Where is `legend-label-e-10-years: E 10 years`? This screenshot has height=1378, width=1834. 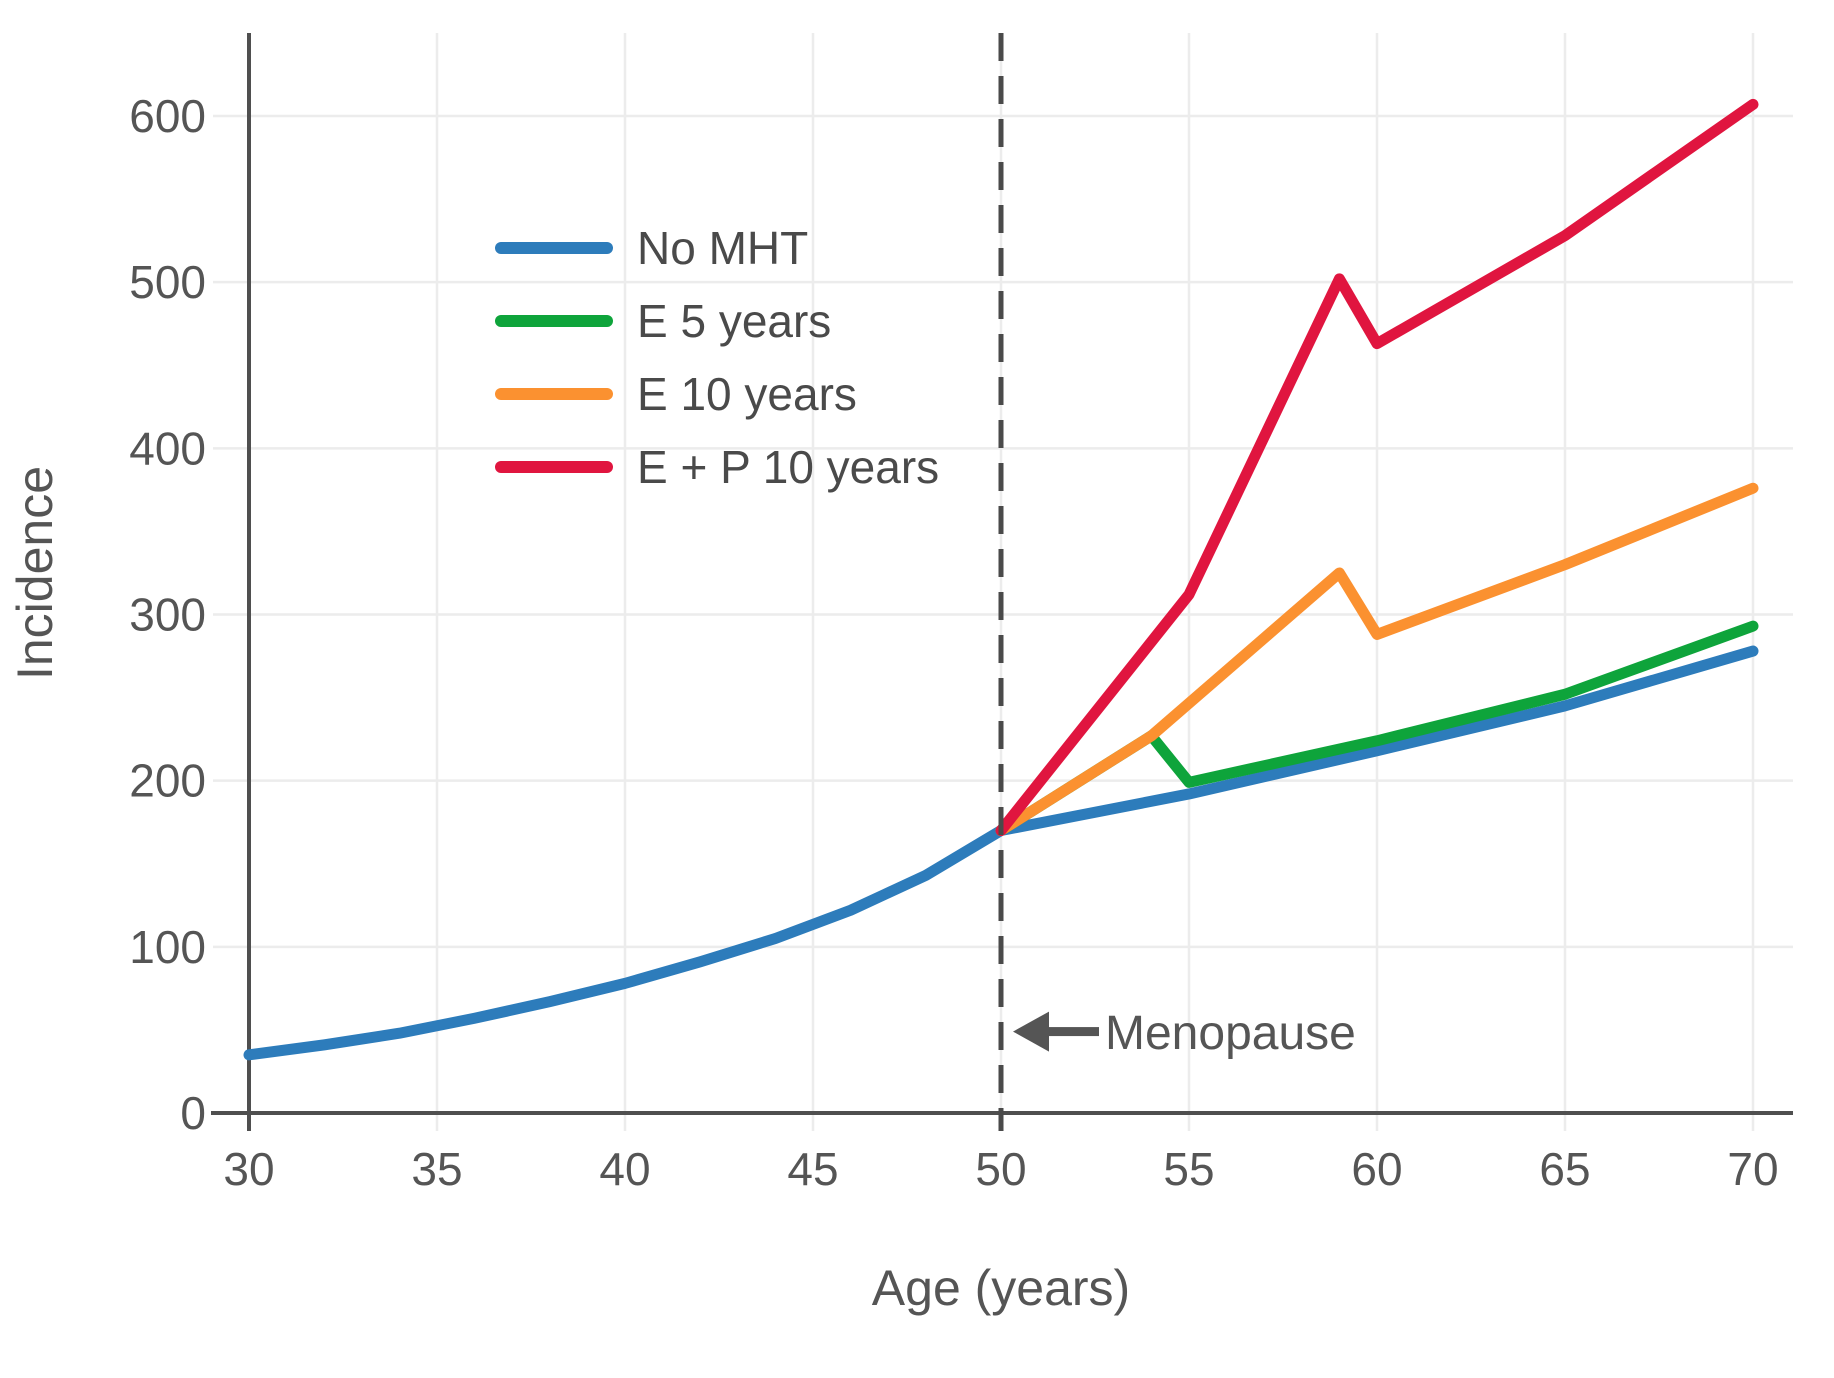 legend-label-e-10-years: E 10 years is located at coordinates (747, 394).